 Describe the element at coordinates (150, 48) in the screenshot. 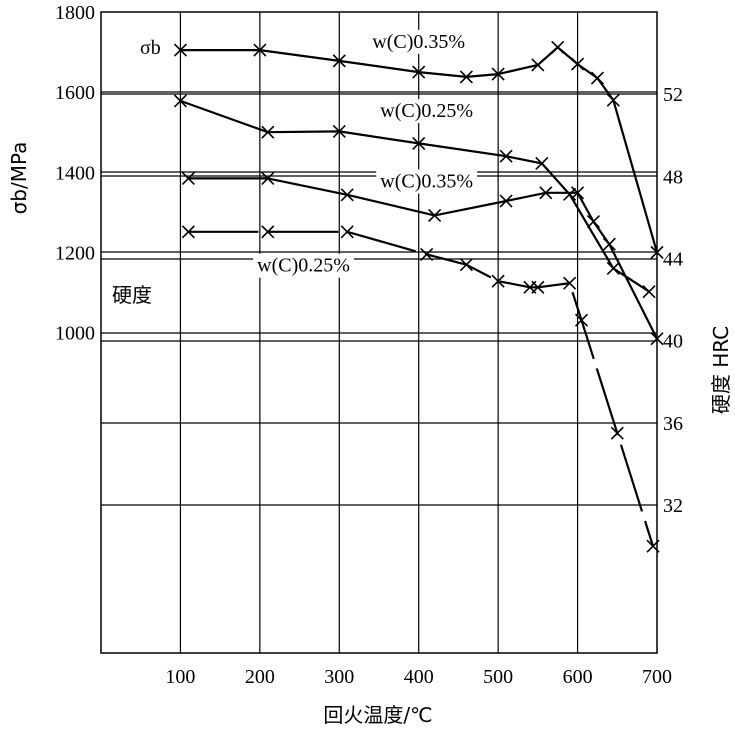

I see `group-label-strength: σb` at that location.